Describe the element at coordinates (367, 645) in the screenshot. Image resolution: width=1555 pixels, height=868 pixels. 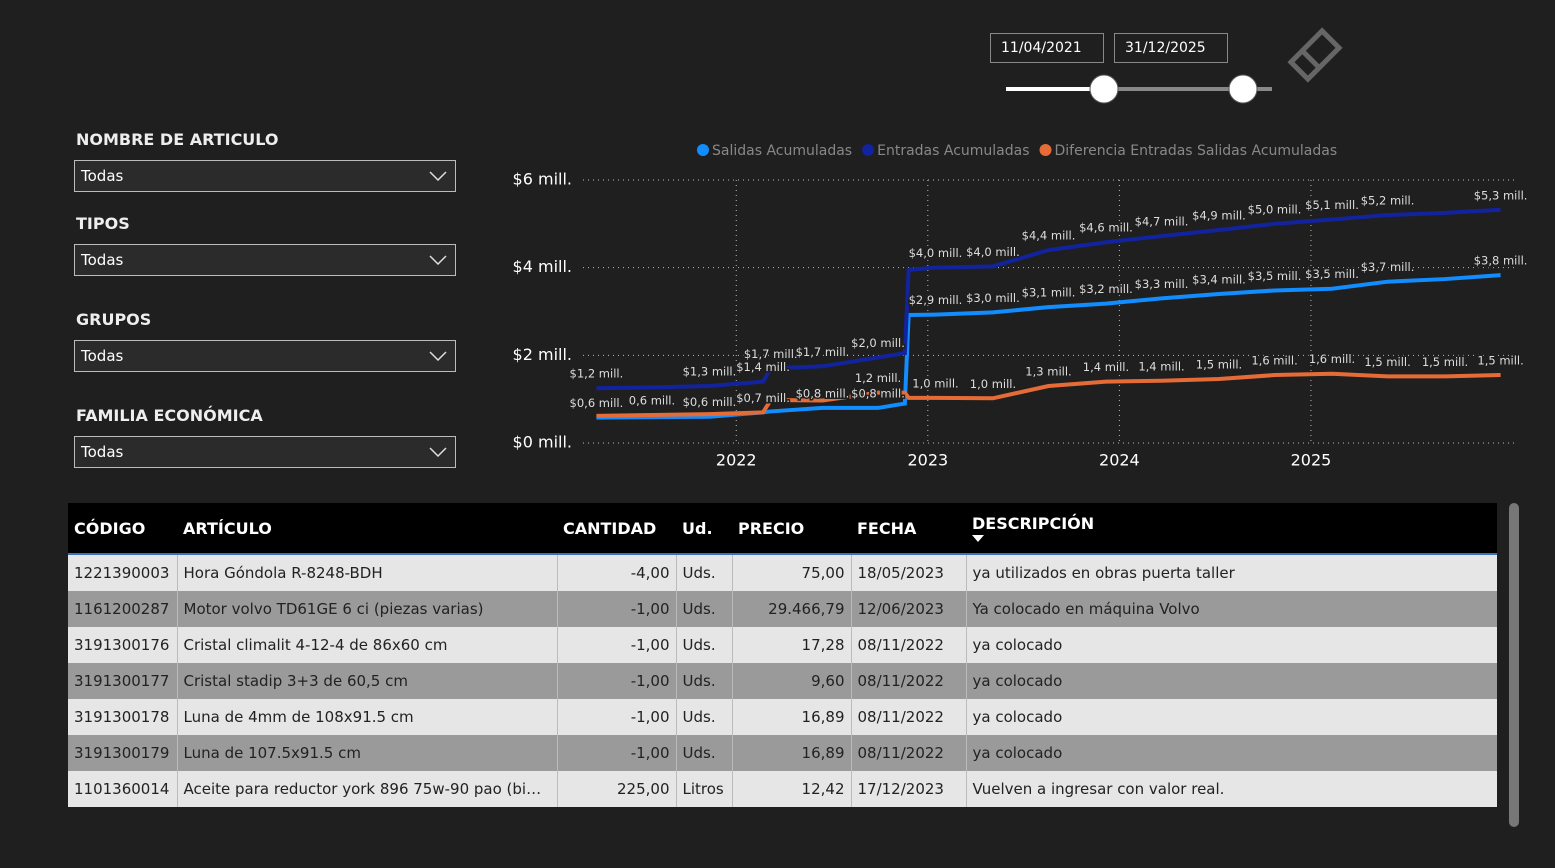
I see `table-cell: Cristal climalit 4-12-4 de 86x60 cm` at that location.